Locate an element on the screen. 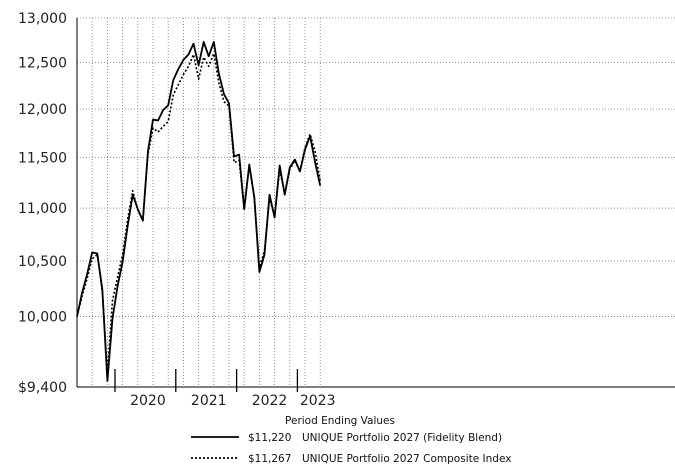 The height and width of the screenshot is (465, 675). x-axis-title: Period Ending Values is located at coordinates (340, 421).